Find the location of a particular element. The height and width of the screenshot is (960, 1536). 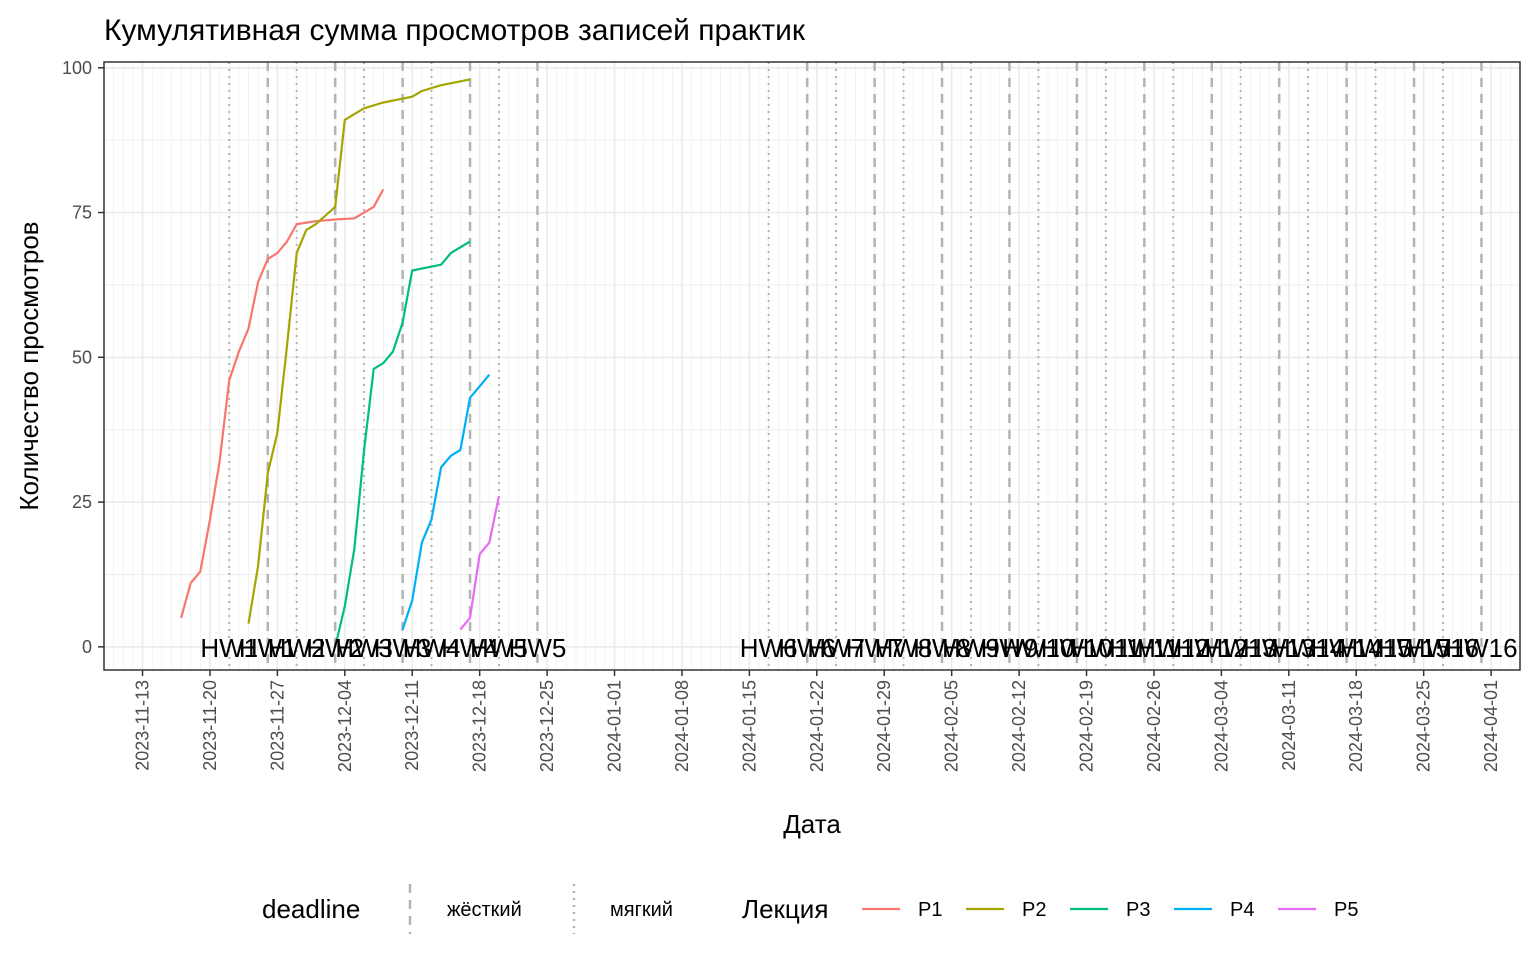

y-axis: 0 25 50 75 100 is located at coordinates (83, 357).